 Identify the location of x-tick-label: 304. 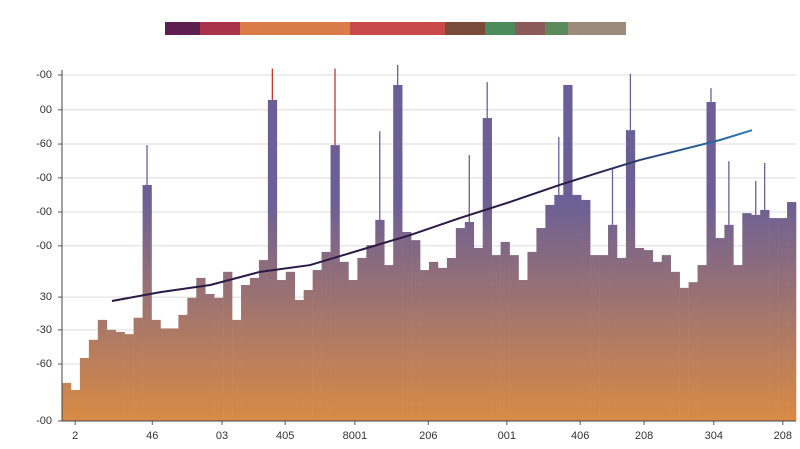
(714, 436).